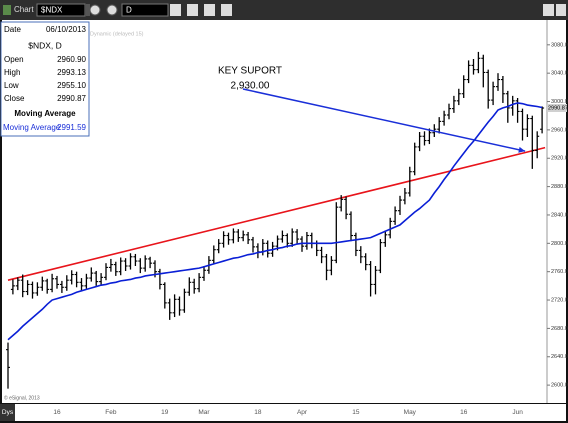  I want to click on window-title: Chart, so click(24, 9).